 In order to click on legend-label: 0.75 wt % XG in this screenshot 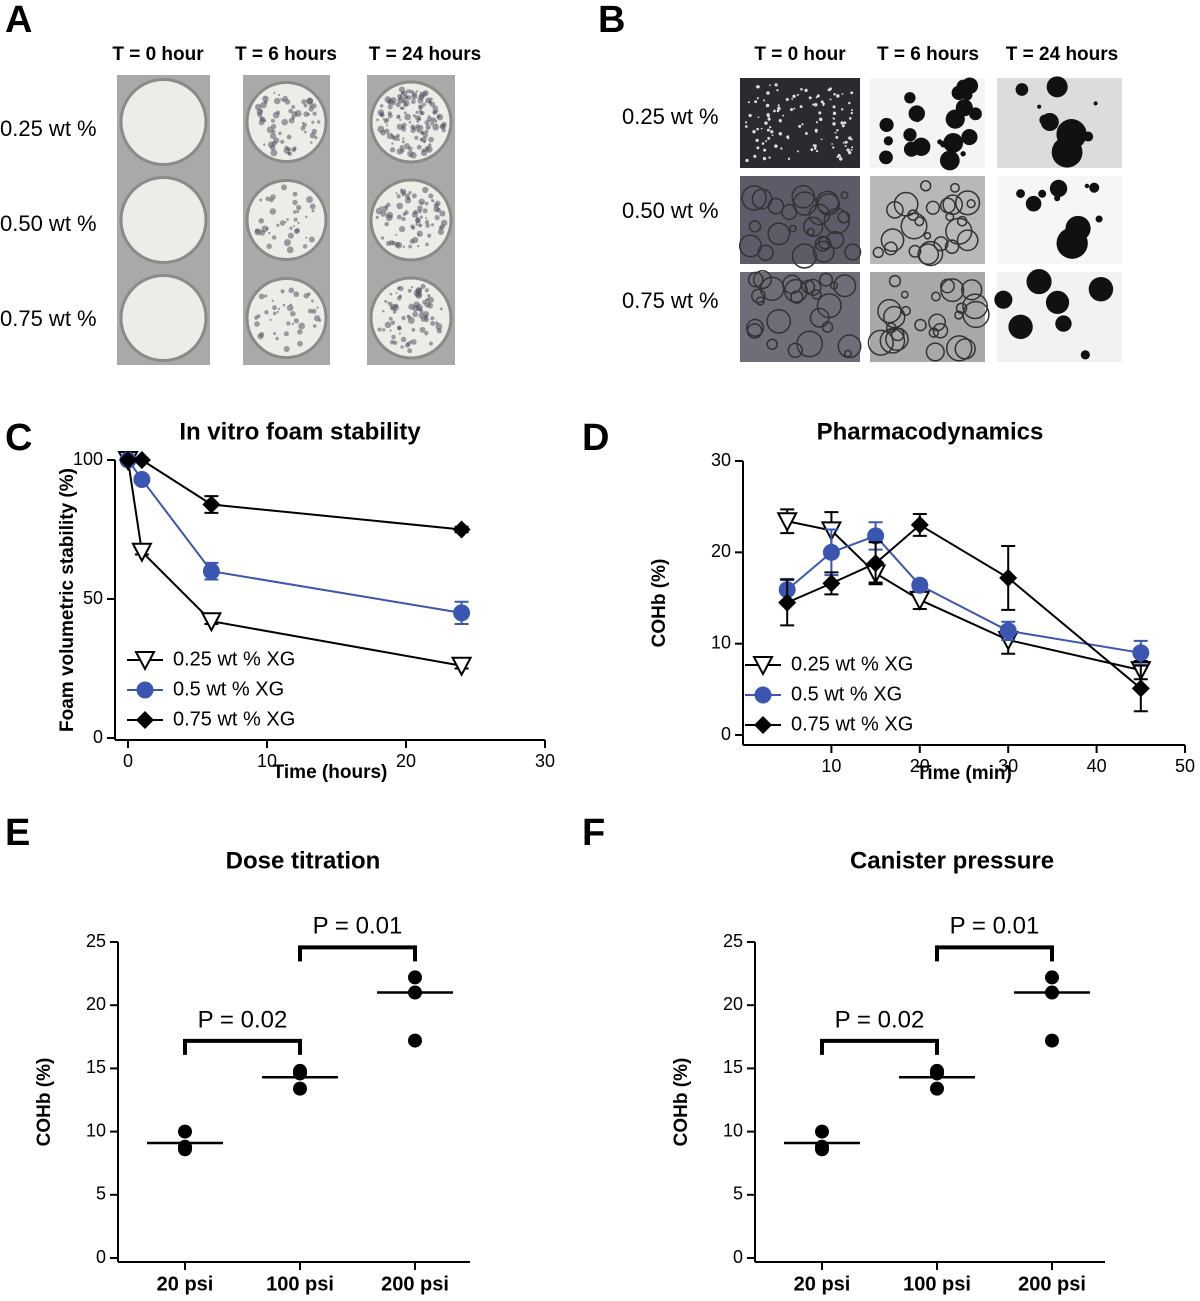, I will do `click(852, 724)`.